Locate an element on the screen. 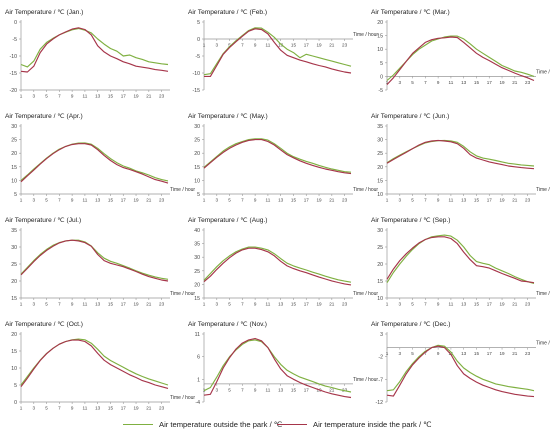  y-tick-label: 3 is located at coordinates (381, 335).